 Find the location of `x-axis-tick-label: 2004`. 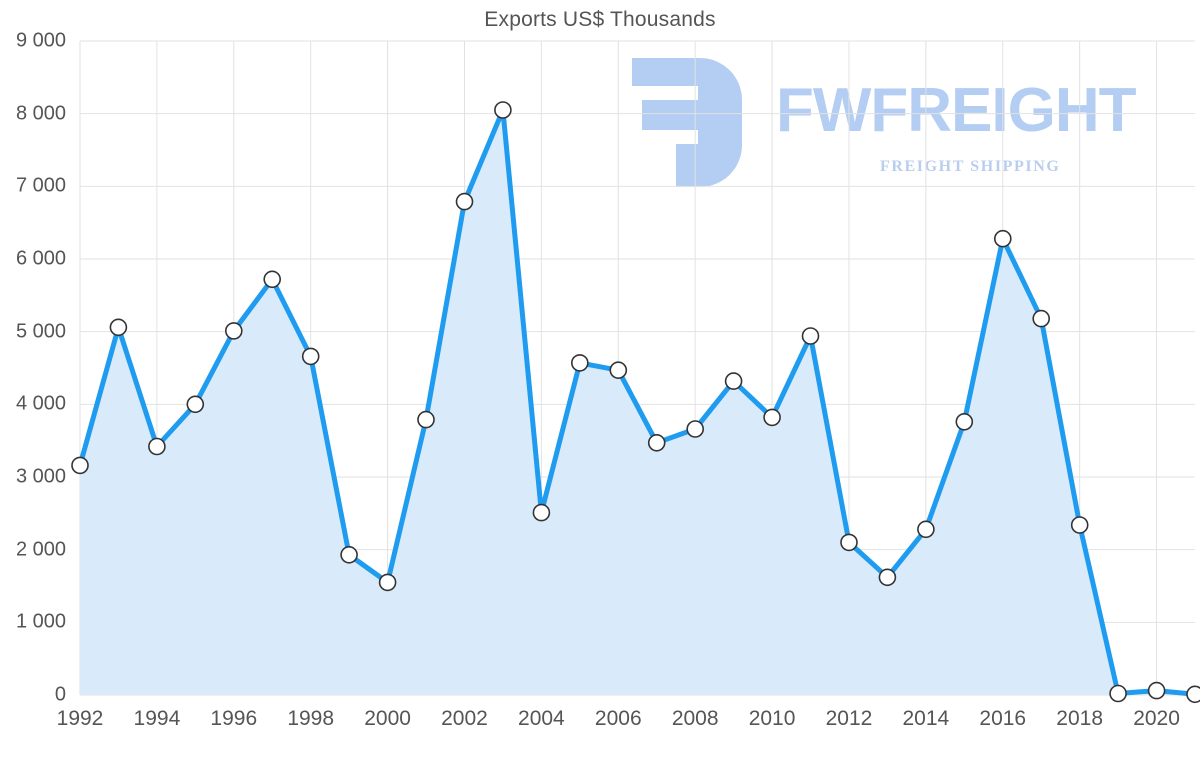

x-axis-tick-label: 2004 is located at coordinates (541, 718).